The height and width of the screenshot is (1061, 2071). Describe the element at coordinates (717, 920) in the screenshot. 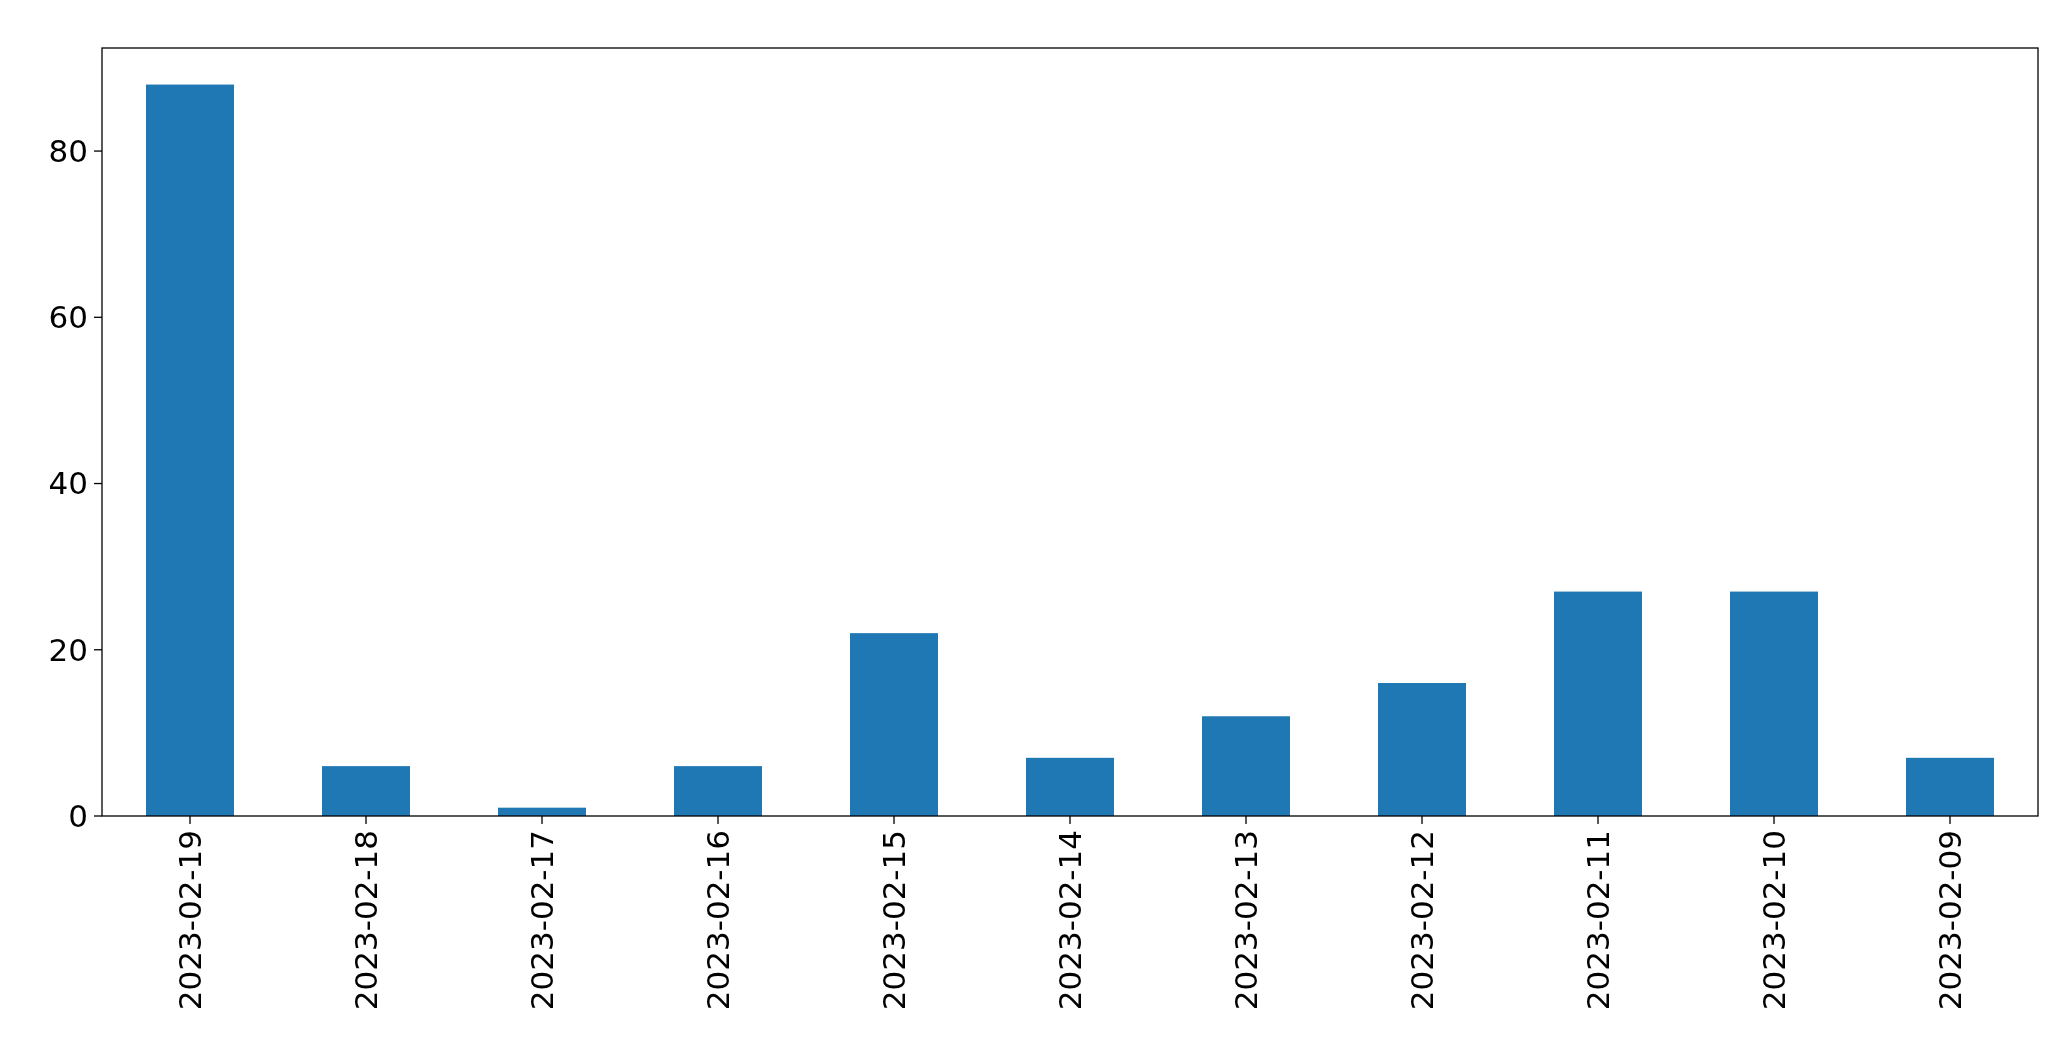

I see `x-tick-label: 2023-02-16` at that location.